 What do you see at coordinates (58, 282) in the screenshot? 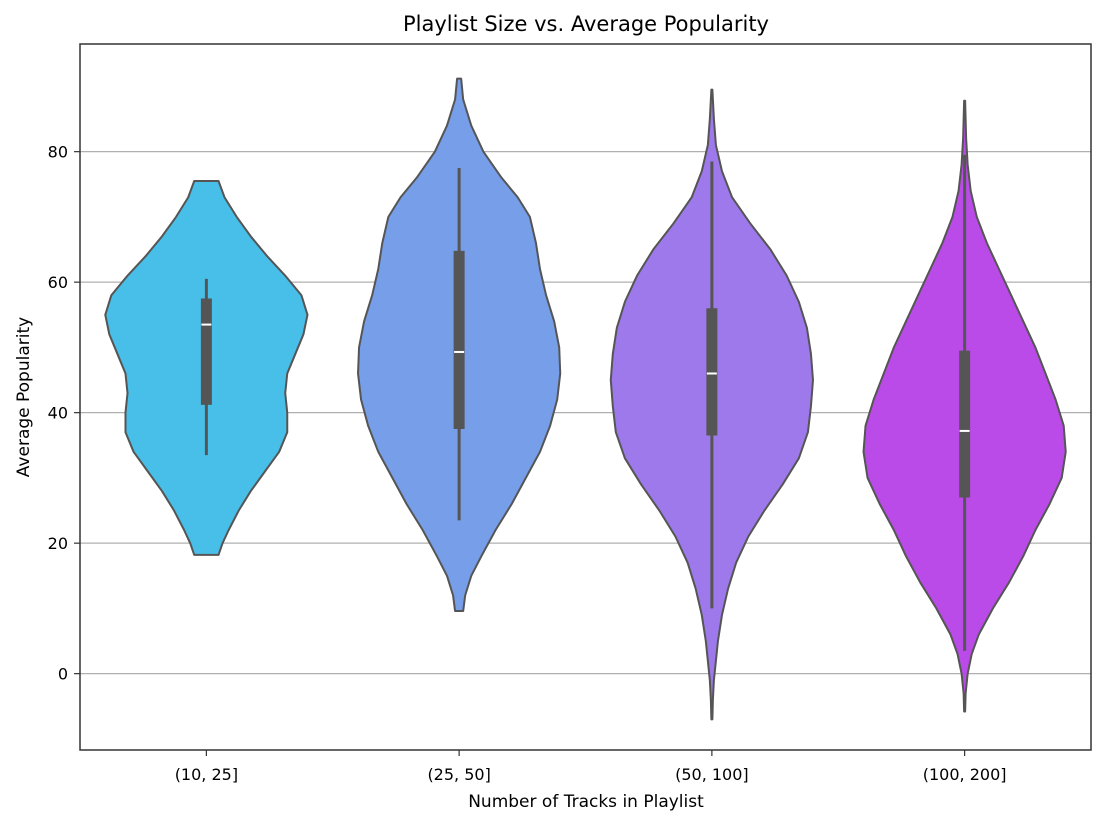
I see `y-tick-label: 60` at bounding box center [58, 282].